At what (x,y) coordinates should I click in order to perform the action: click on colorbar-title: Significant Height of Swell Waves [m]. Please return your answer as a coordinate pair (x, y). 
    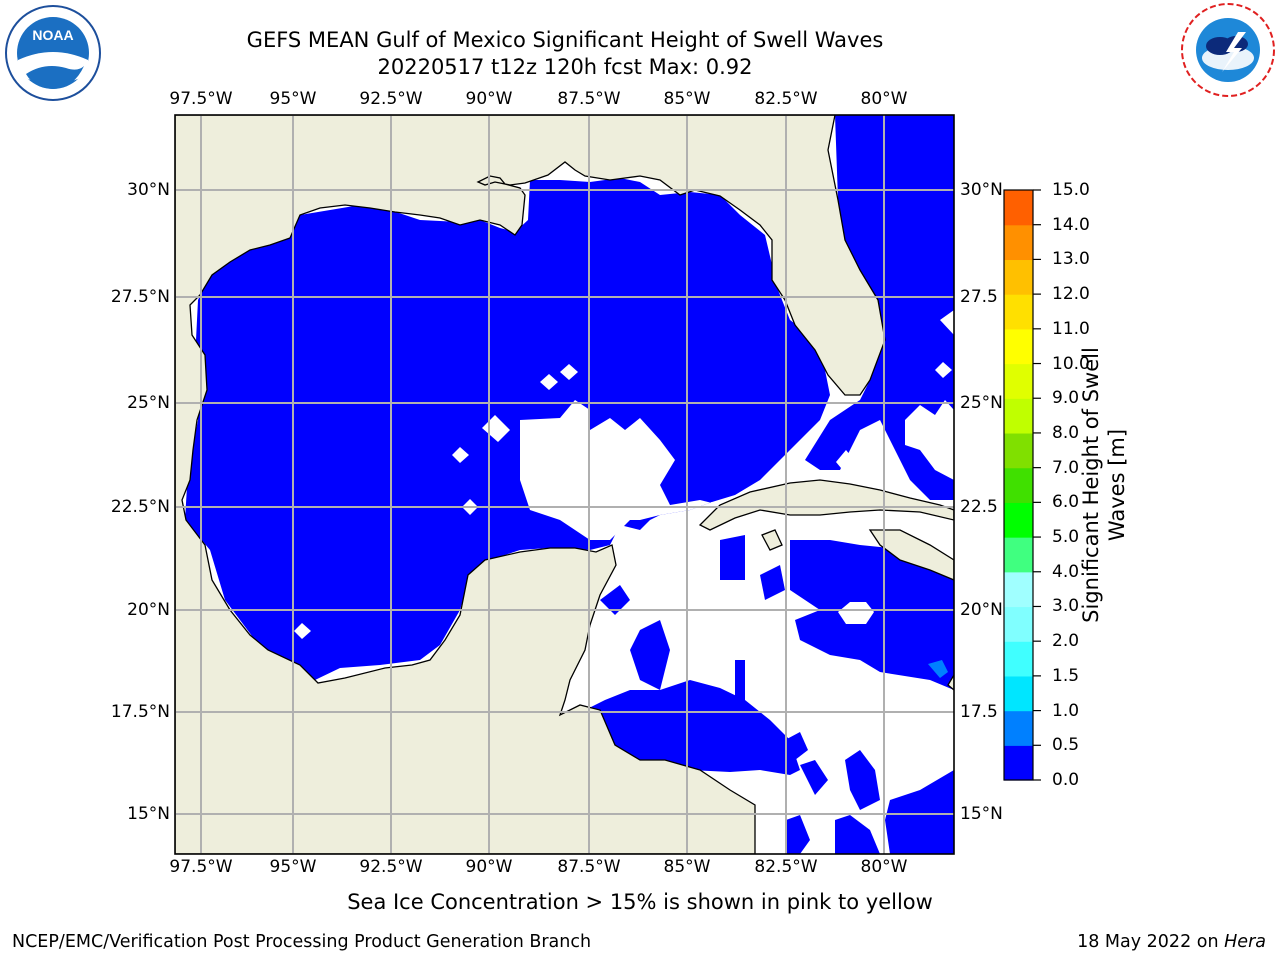
    Looking at the image, I should click on (1104, 485).